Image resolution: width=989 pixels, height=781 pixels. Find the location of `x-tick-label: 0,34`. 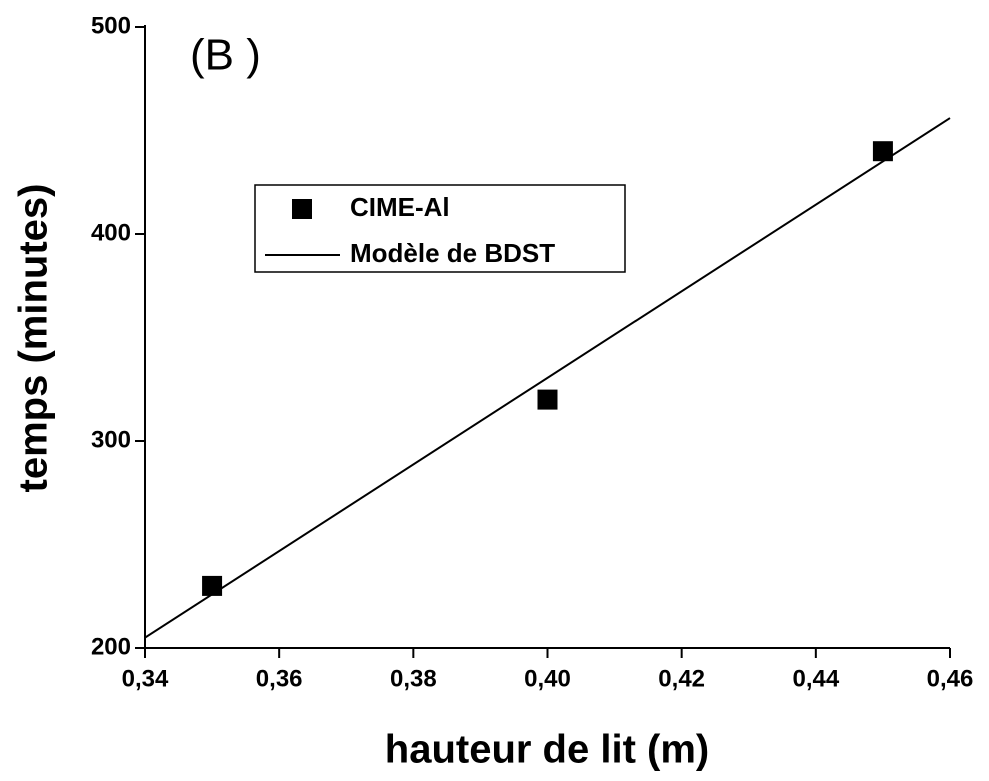

x-tick-label: 0,34 is located at coordinates (145, 678).